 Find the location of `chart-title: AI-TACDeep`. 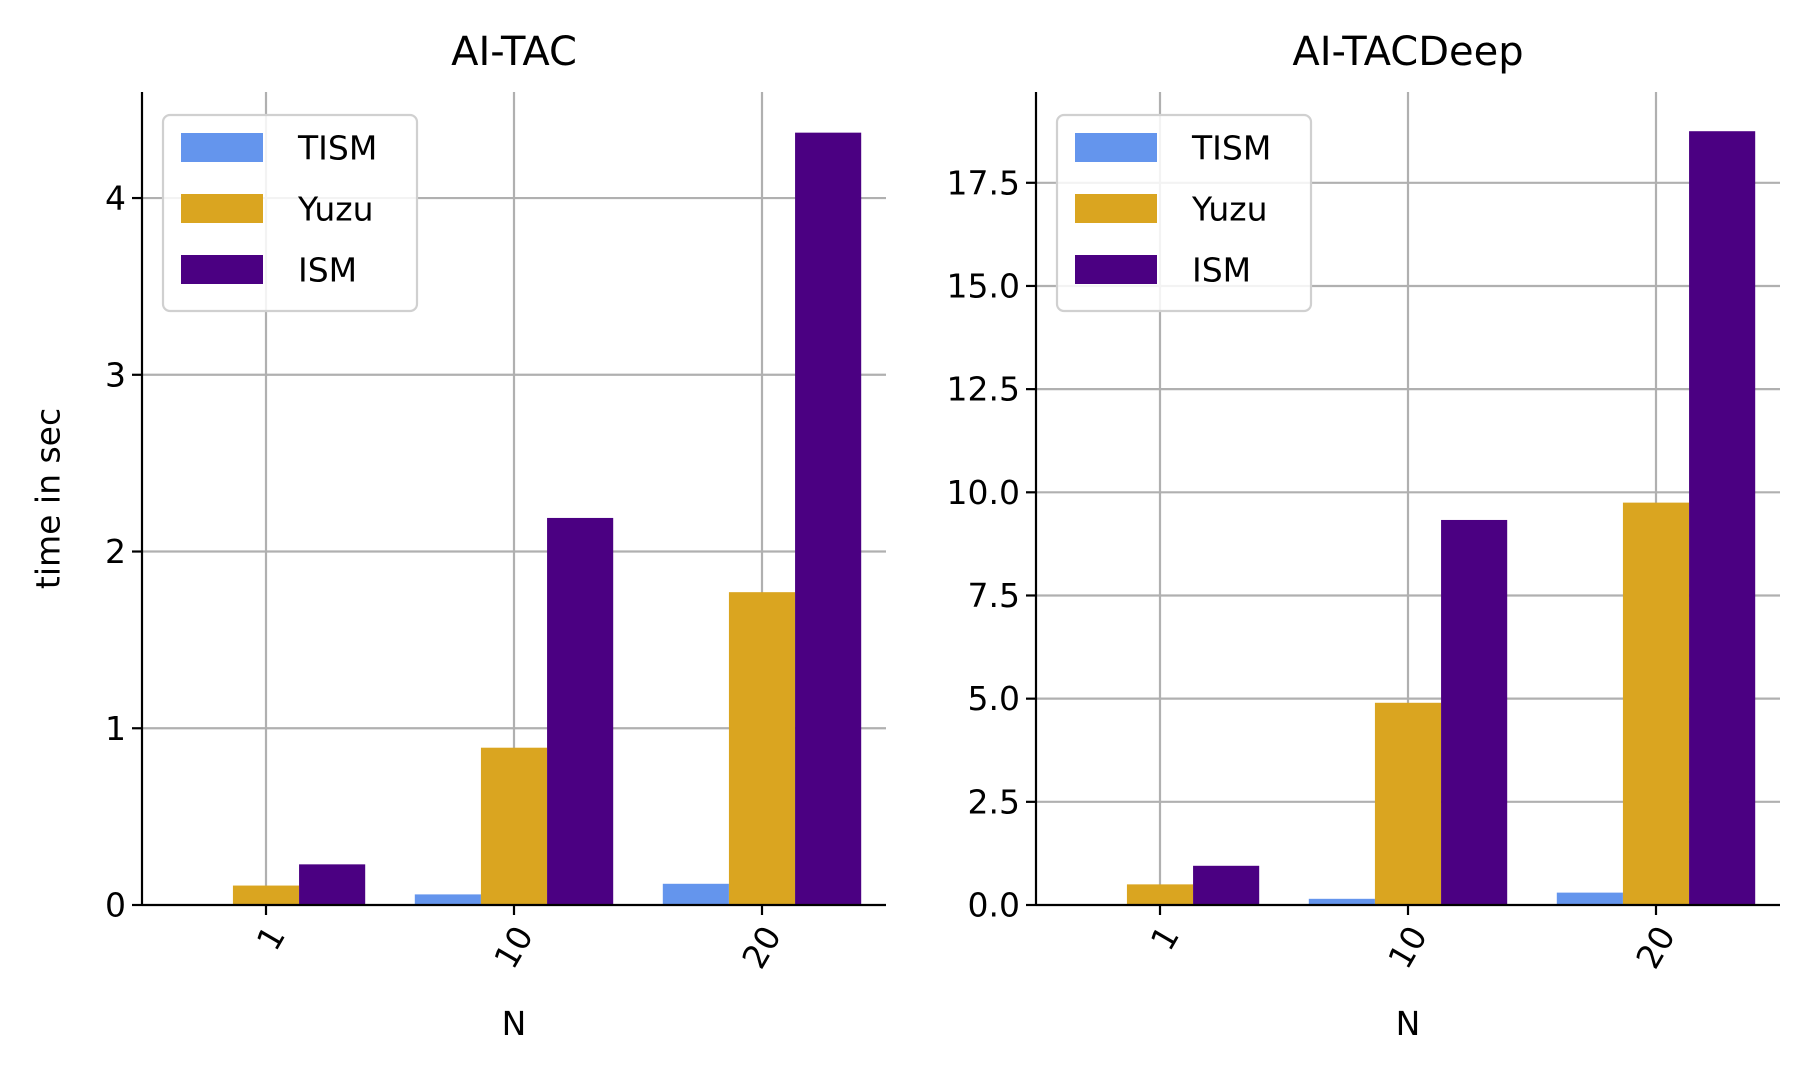

chart-title: AI-TACDeep is located at coordinates (1407, 52).